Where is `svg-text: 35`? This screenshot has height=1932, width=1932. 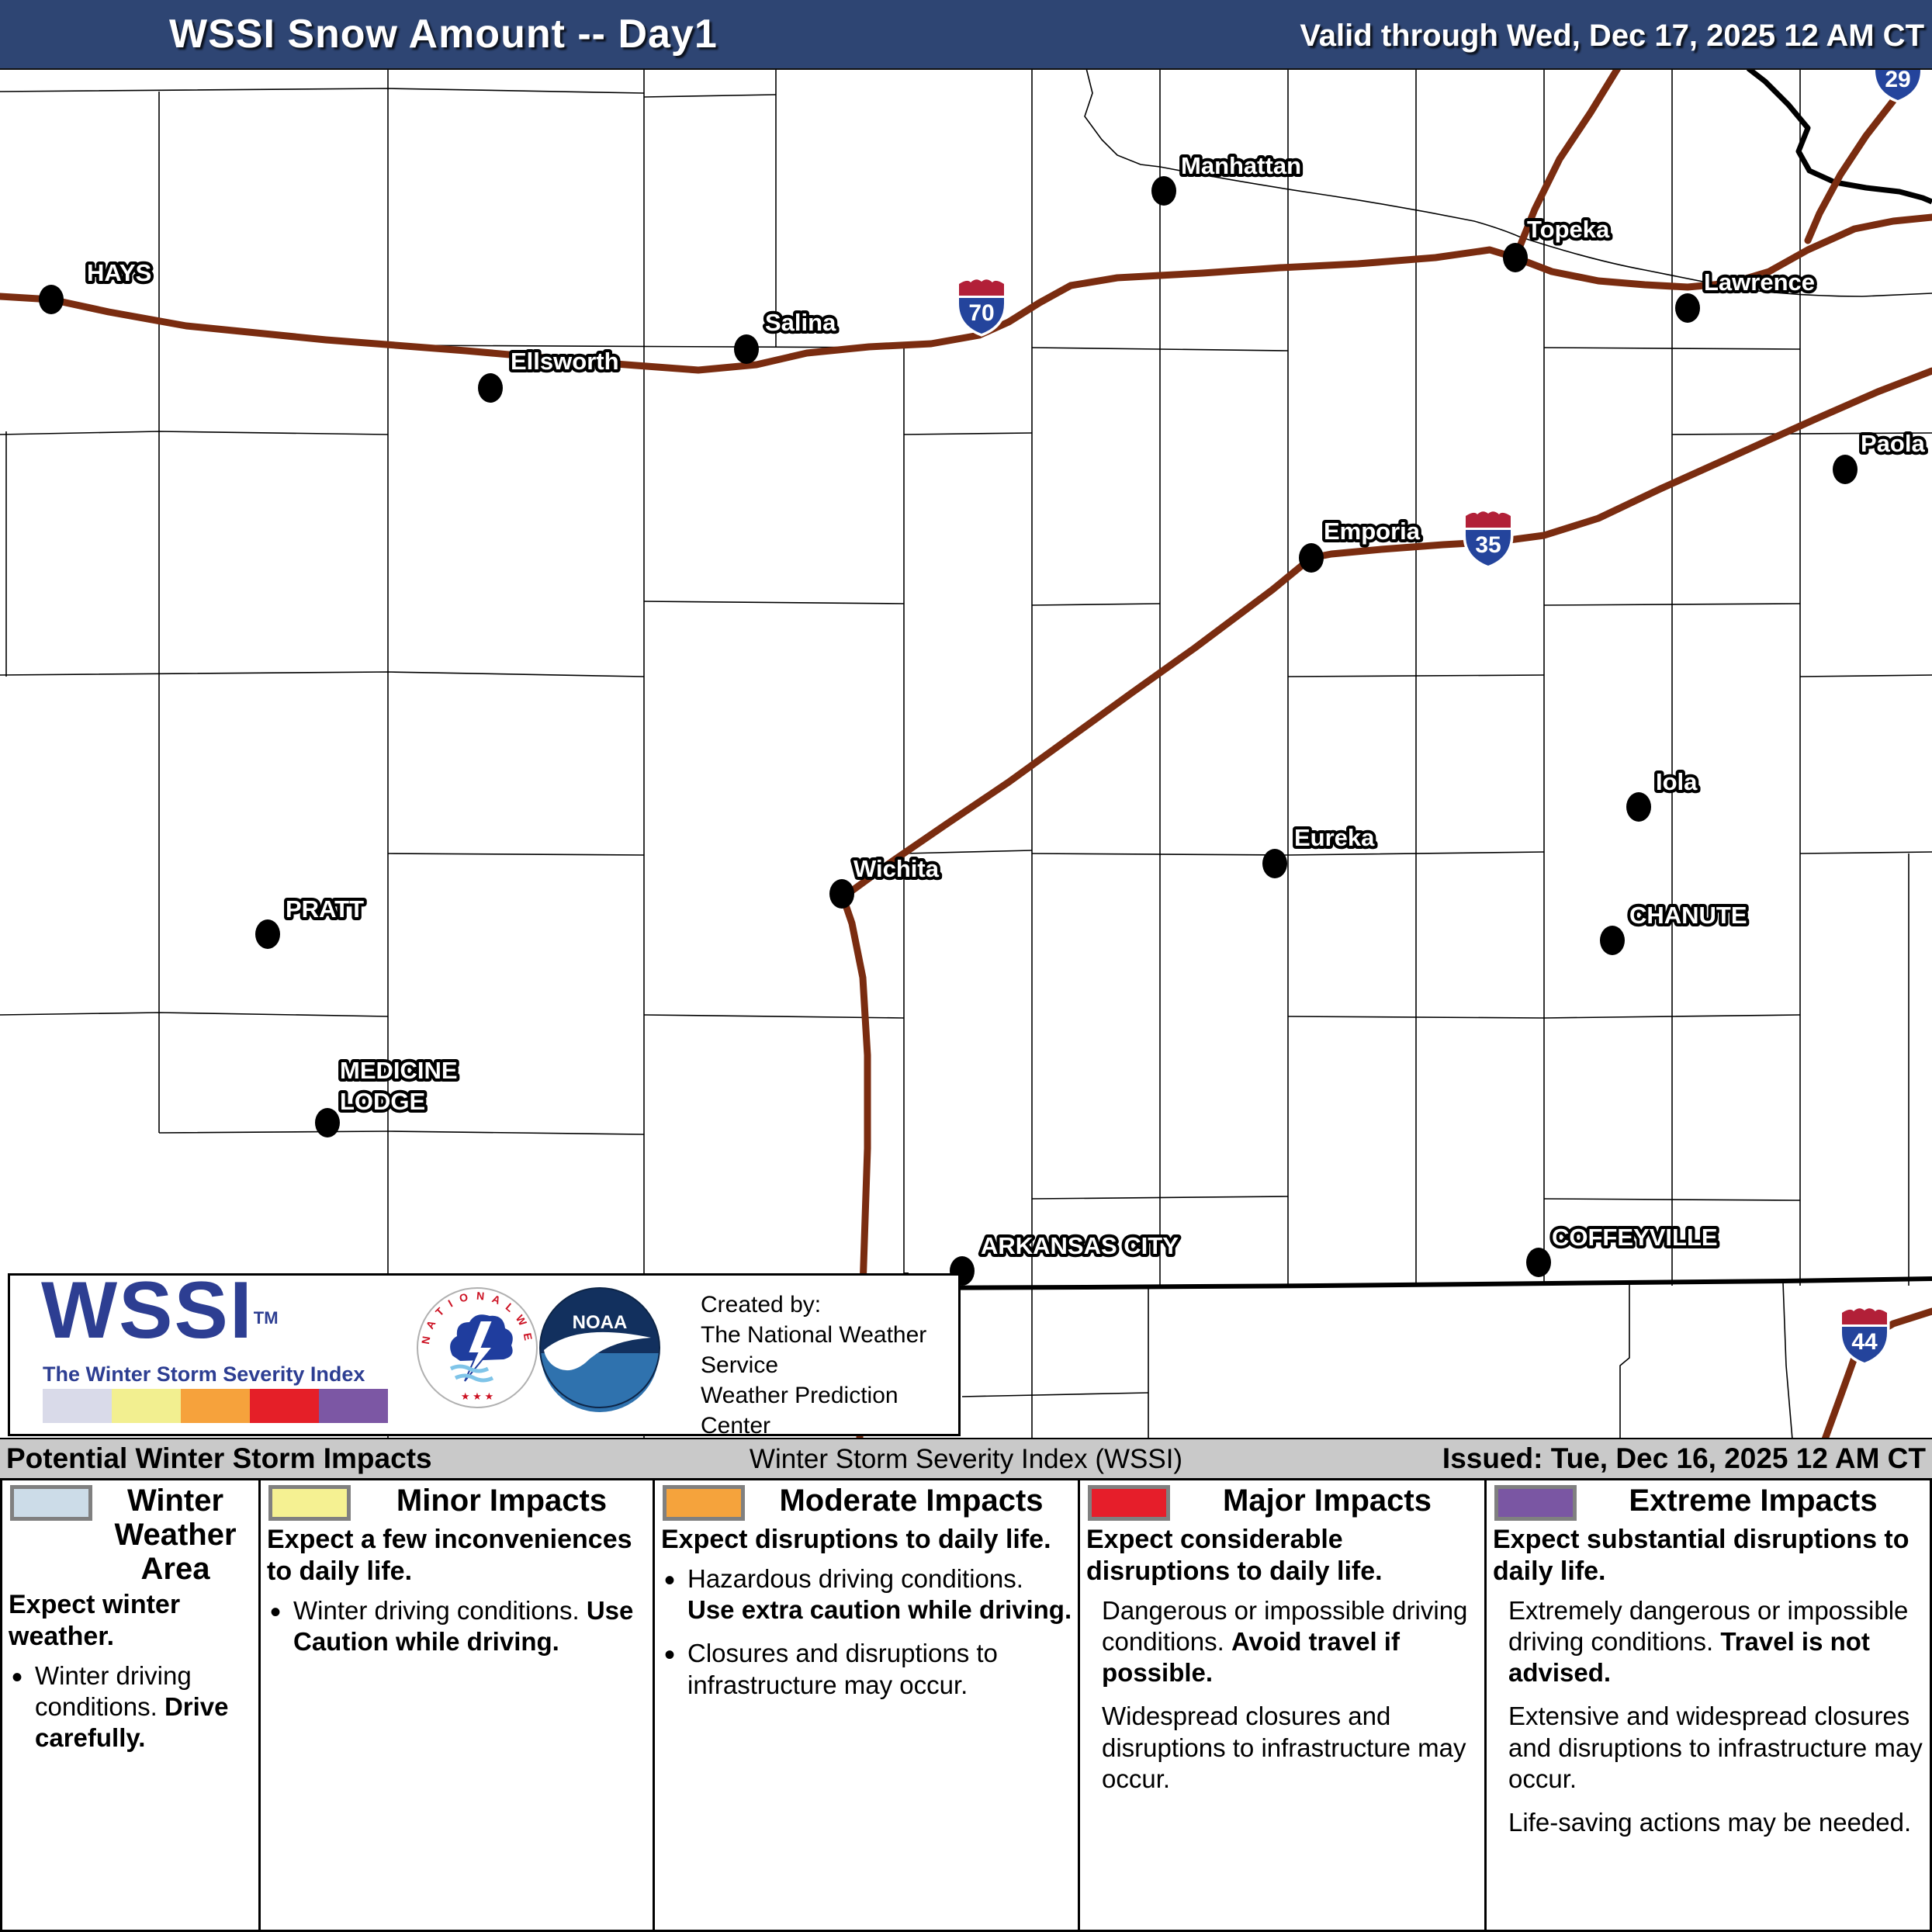
svg-text: 35 is located at coordinates (1488, 545).